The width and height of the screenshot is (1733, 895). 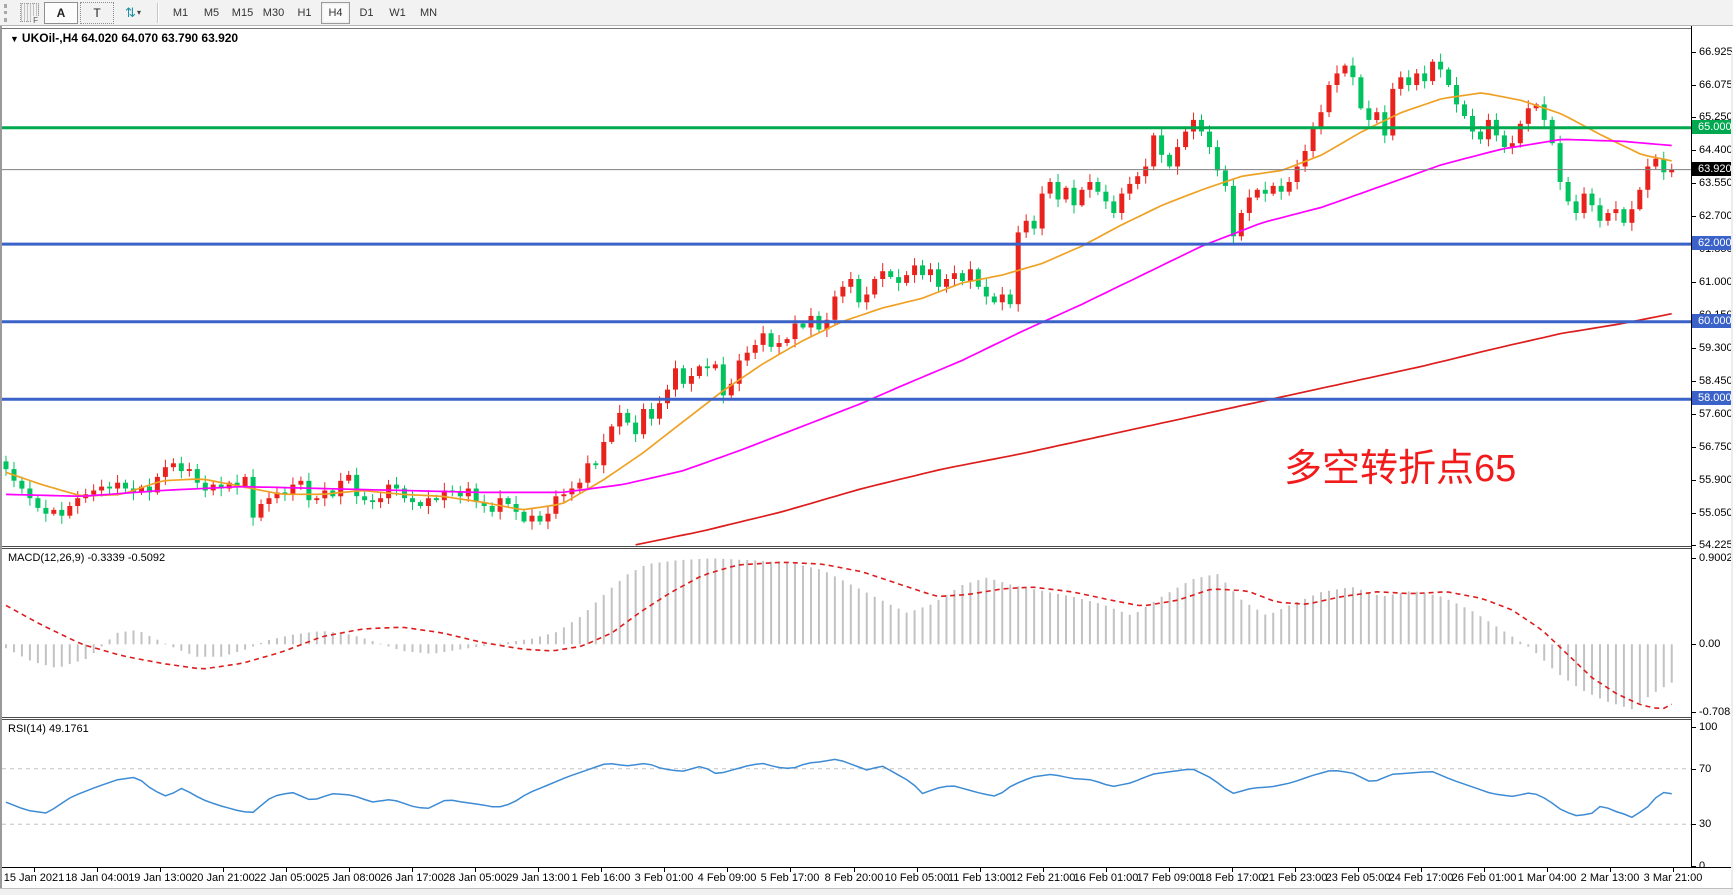 What do you see at coordinates (601, 878) in the screenshot?
I see `date-label: 1 Feb 16:00` at bounding box center [601, 878].